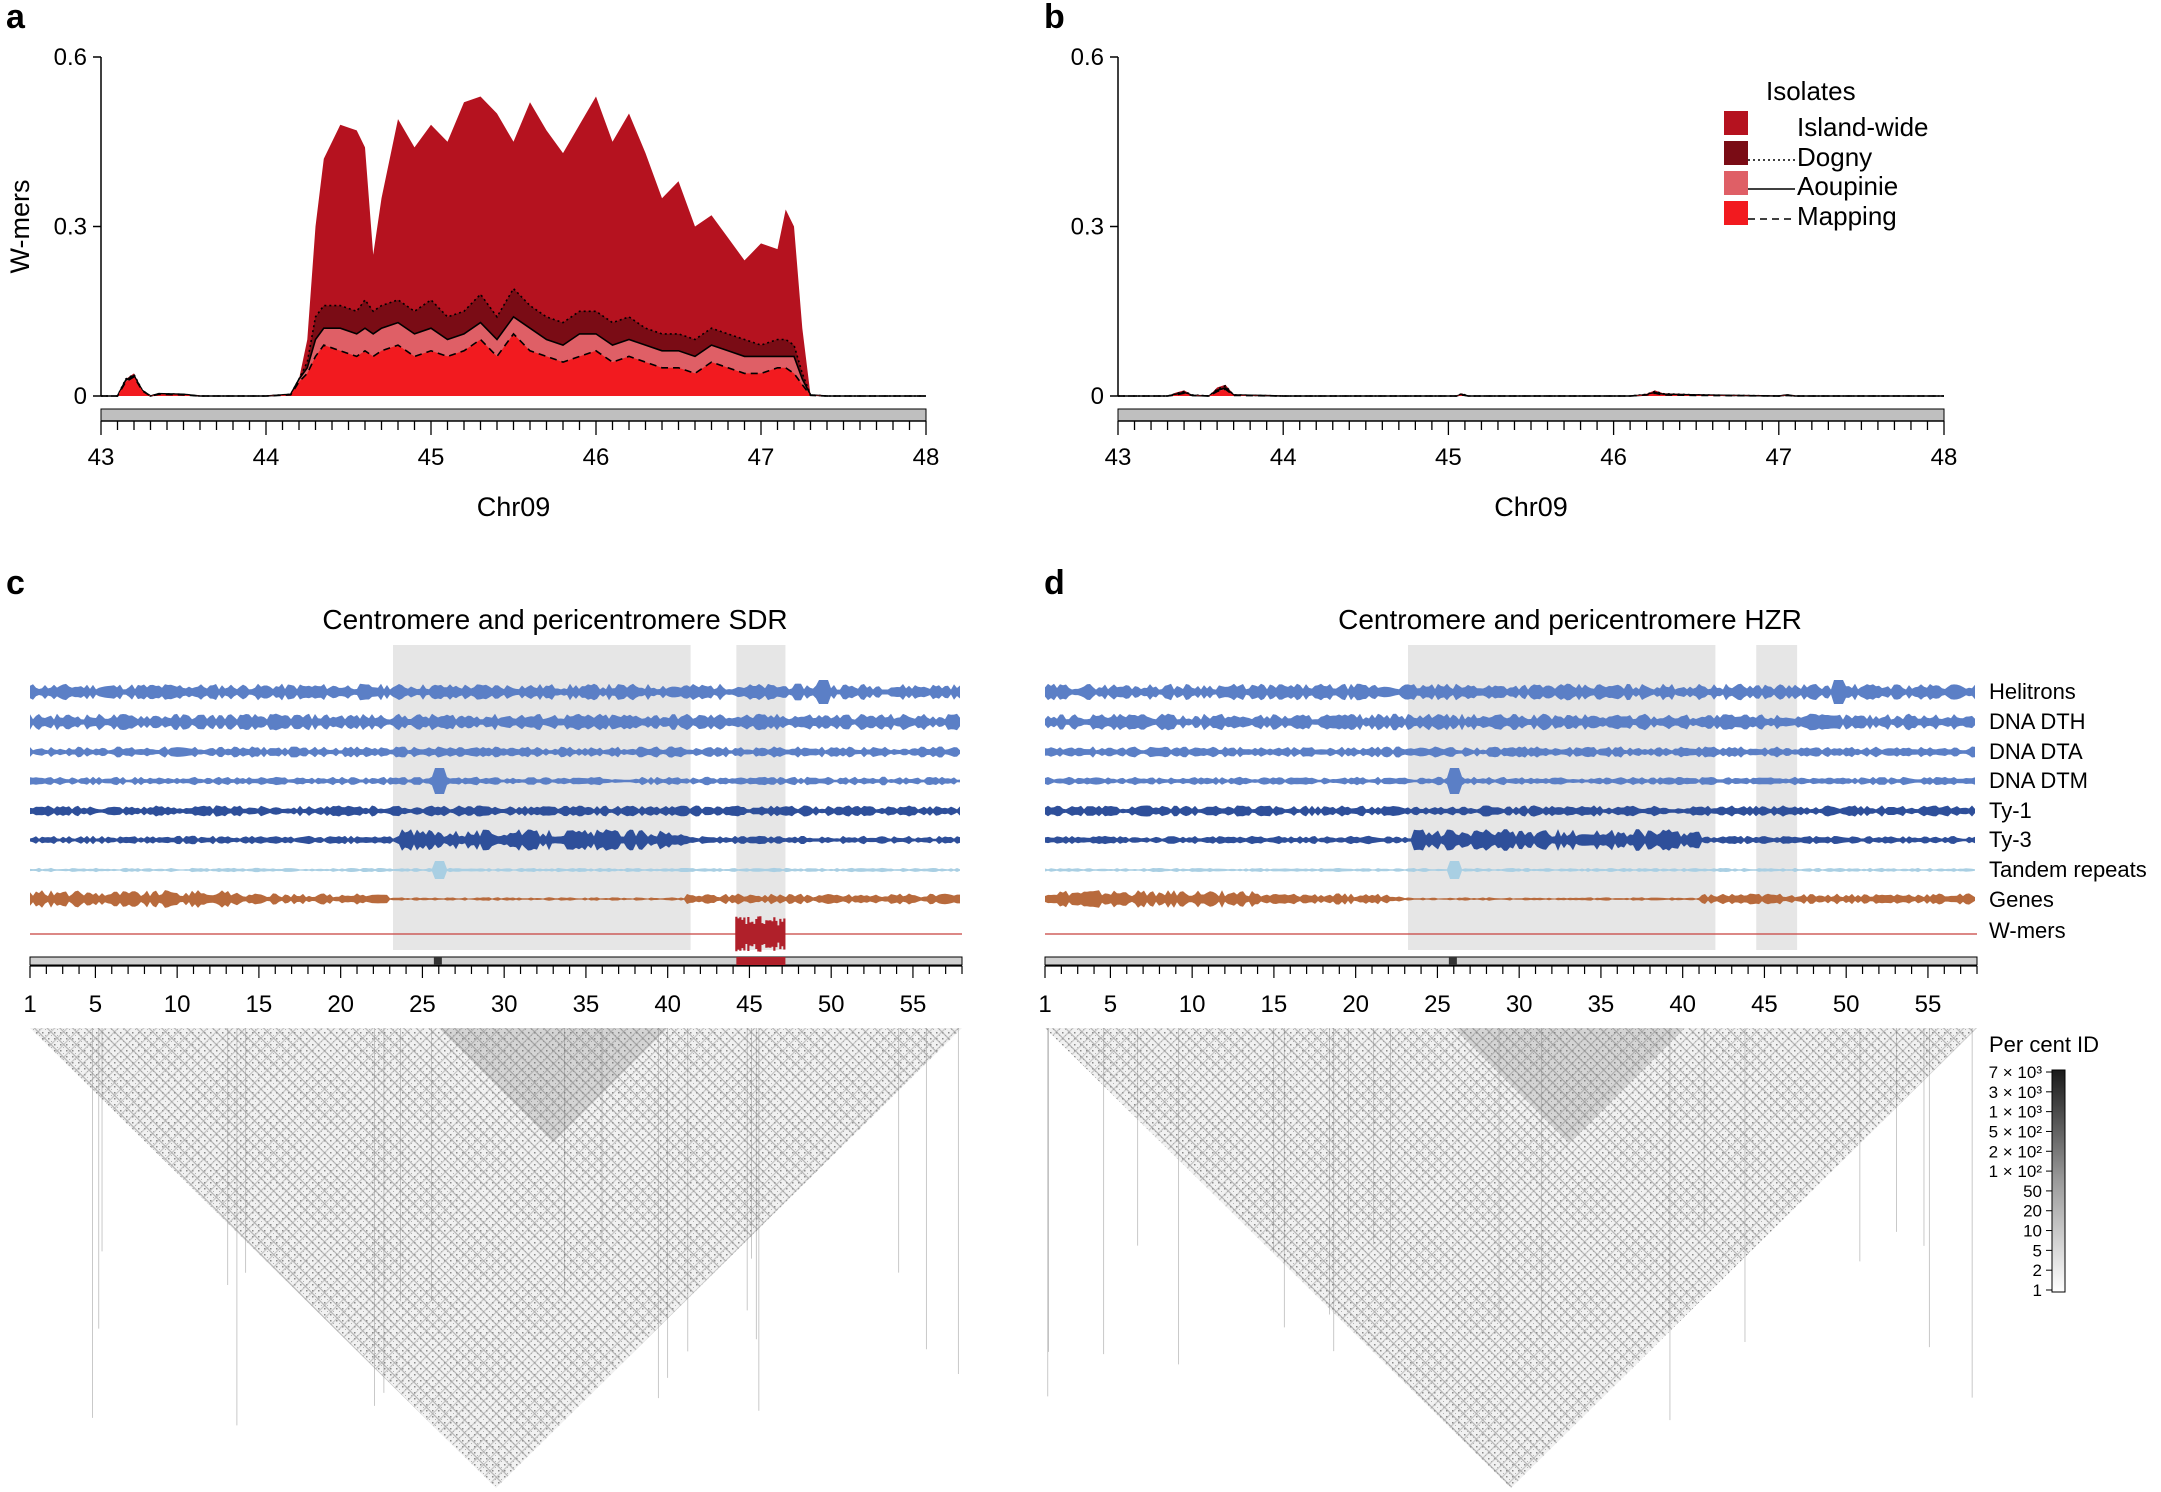 This screenshot has height=1492, width=2161. Describe the element at coordinates (1110, 1004) in the screenshot. I see `x-tick-label: 5` at that location.